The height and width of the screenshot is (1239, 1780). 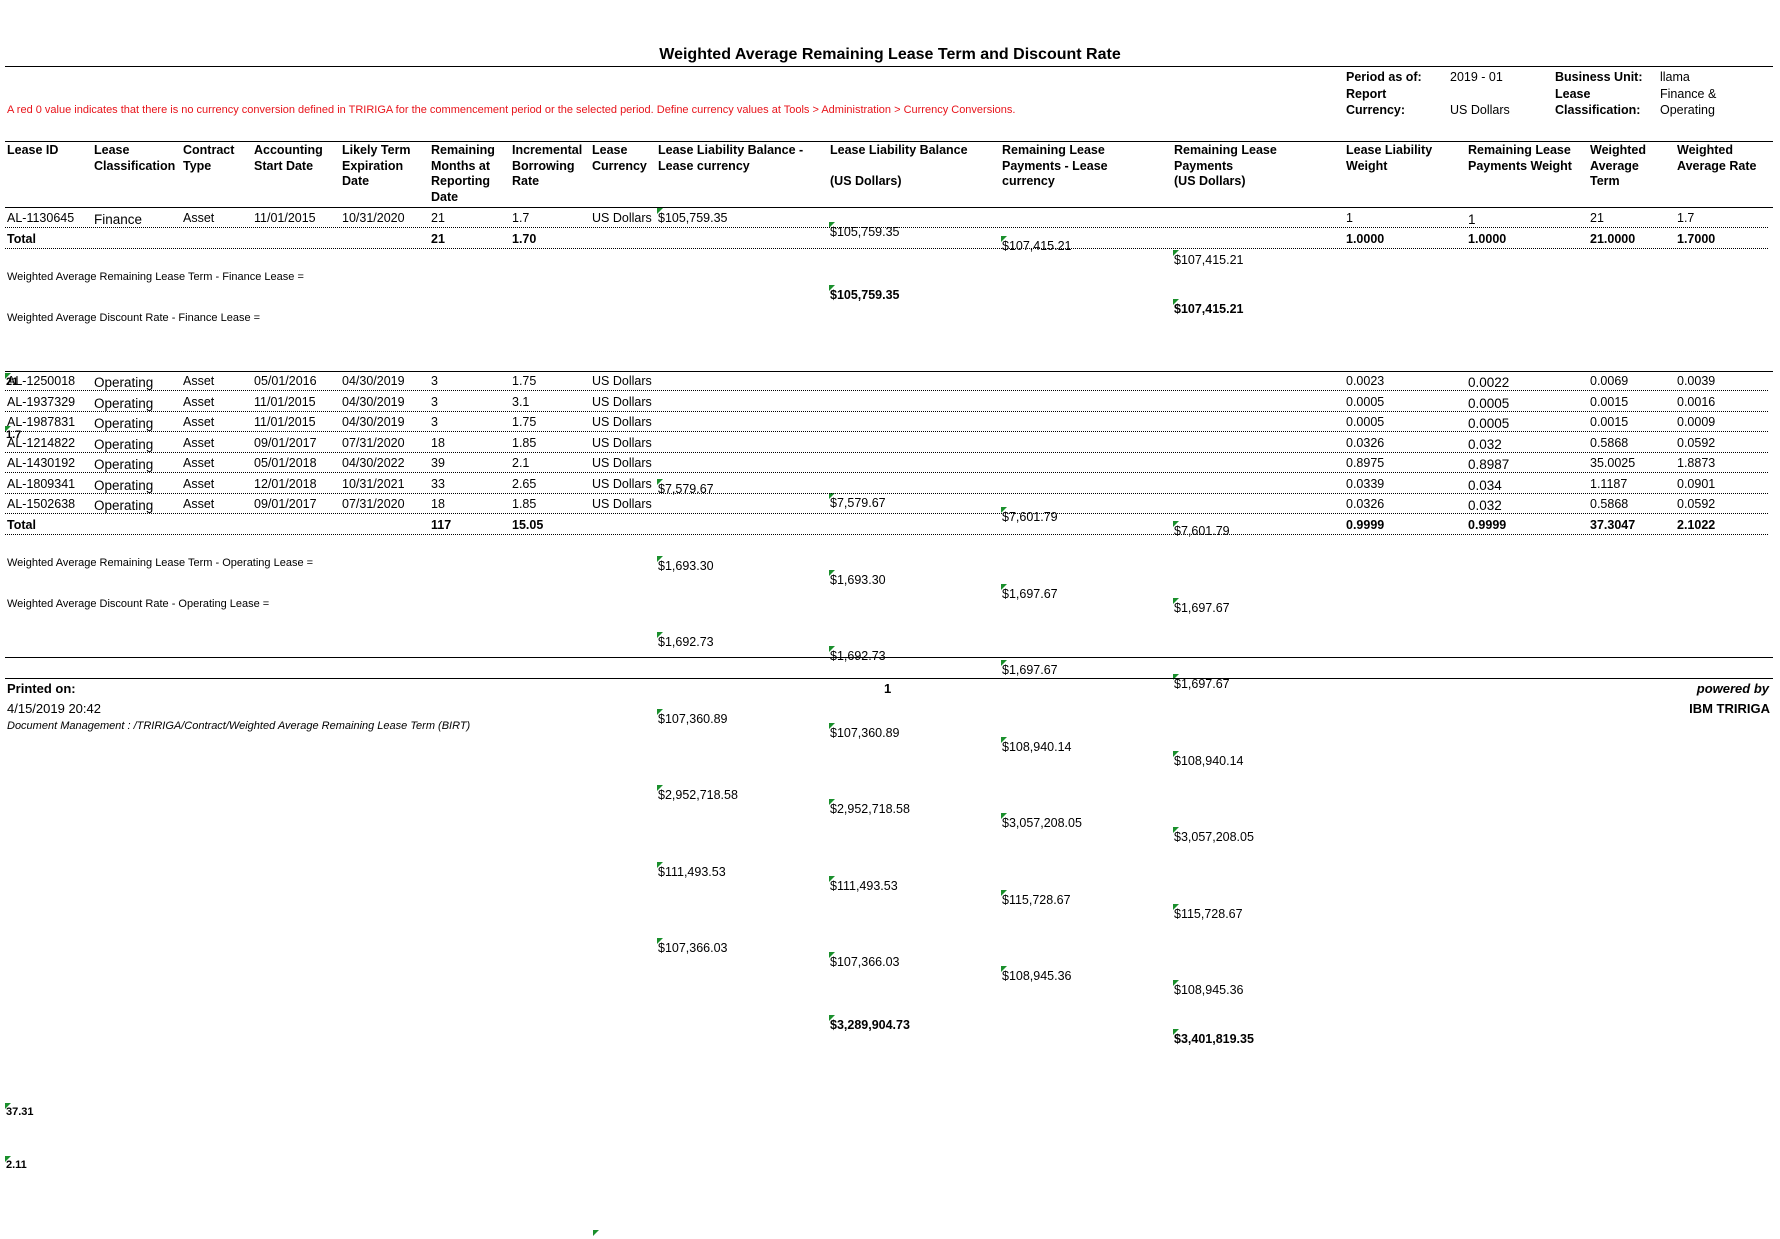 I want to click on cell-weighted-average-term: 35.0025, so click(x=1613, y=463).